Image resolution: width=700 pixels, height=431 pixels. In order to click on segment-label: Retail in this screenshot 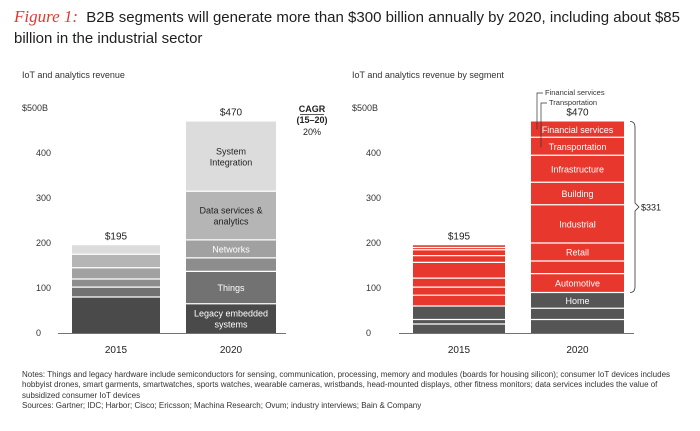, I will do `click(577, 253)`.